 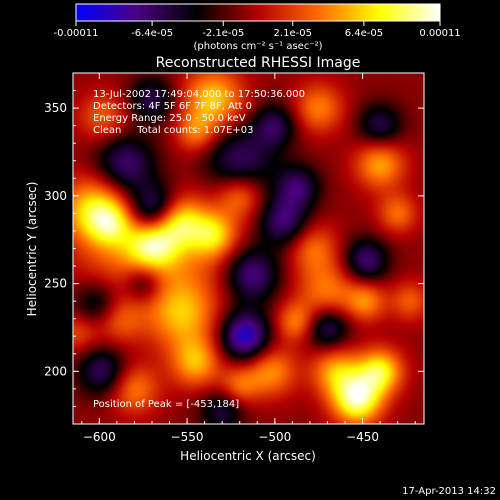 I want to click on x-tick-label: −600, so click(x=99, y=437).